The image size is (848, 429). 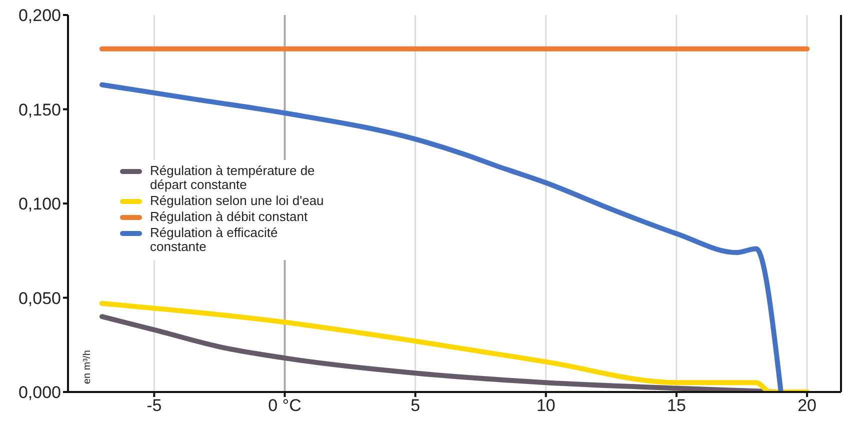 What do you see at coordinates (39, 298) in the screenshot?
I see `y-tick-label: 0,050` at bounding box center [39, 298].